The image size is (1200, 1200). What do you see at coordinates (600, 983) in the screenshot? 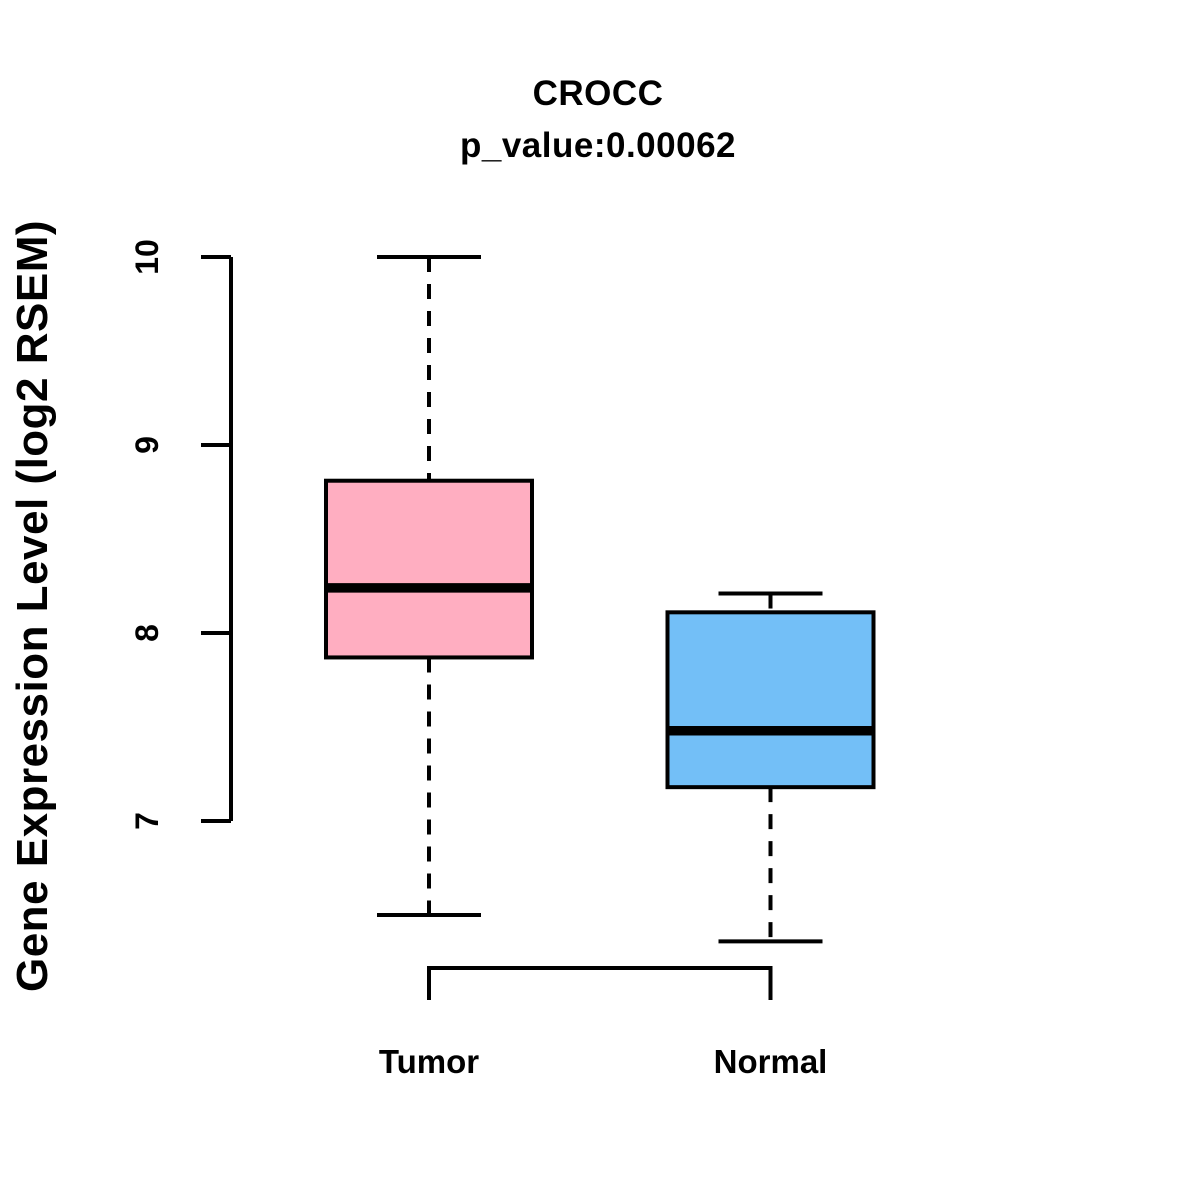
I see `x-axis-bracket` at bounding box center [600, 983].